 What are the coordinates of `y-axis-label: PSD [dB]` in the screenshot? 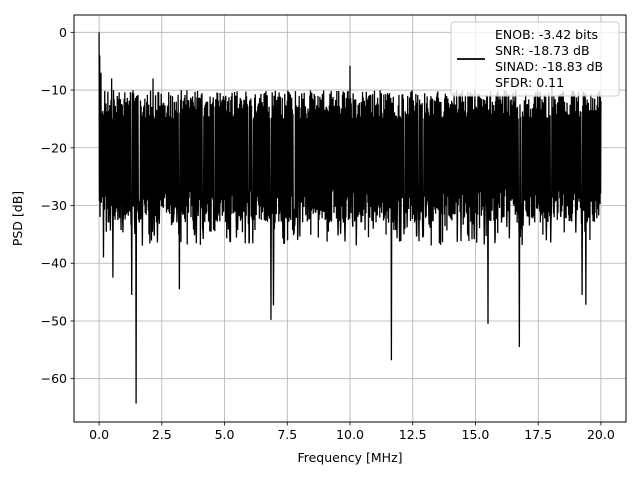 It's located at (17, 218).